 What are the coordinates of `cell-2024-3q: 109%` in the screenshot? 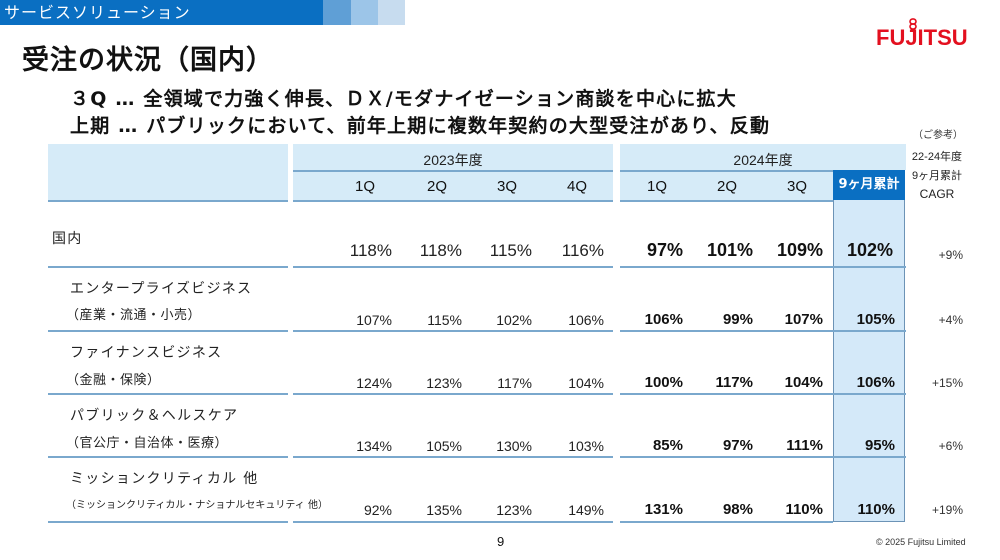 It's located at (799, 250).